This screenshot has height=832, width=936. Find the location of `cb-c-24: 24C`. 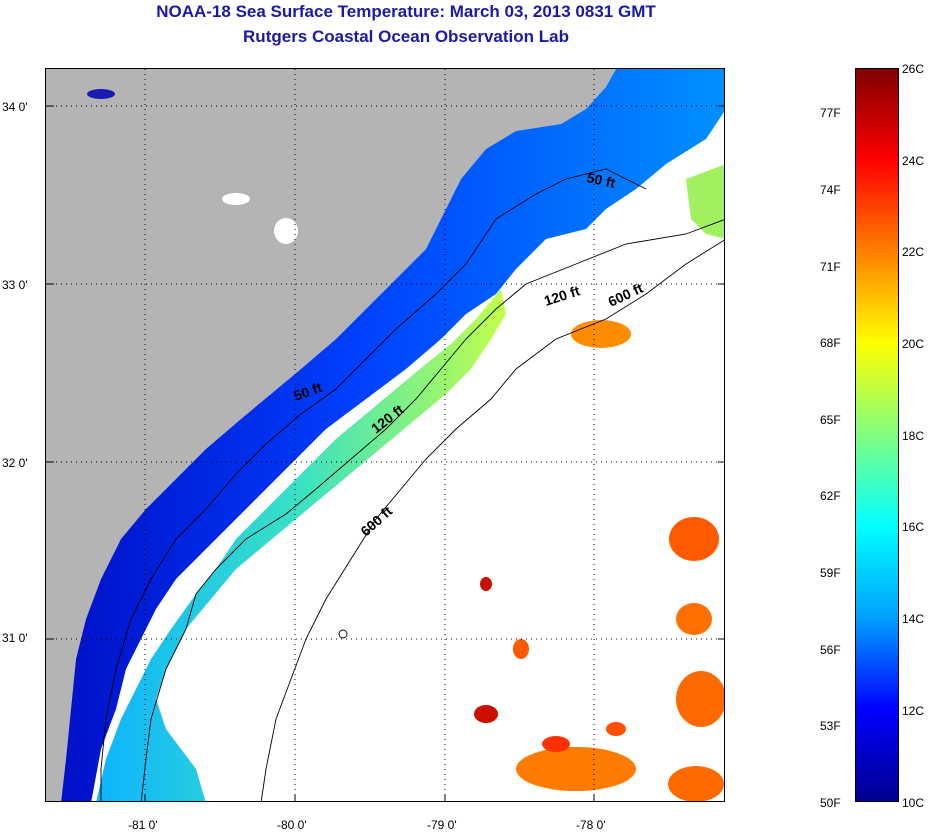

cb-c-24: 24C is located at coordinates (913, 161).